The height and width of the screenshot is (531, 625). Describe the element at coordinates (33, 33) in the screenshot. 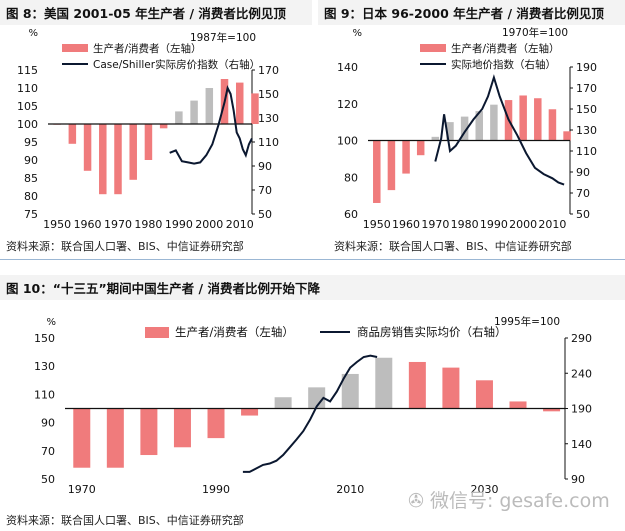

I see `fig8-left-unit: %` at that location.